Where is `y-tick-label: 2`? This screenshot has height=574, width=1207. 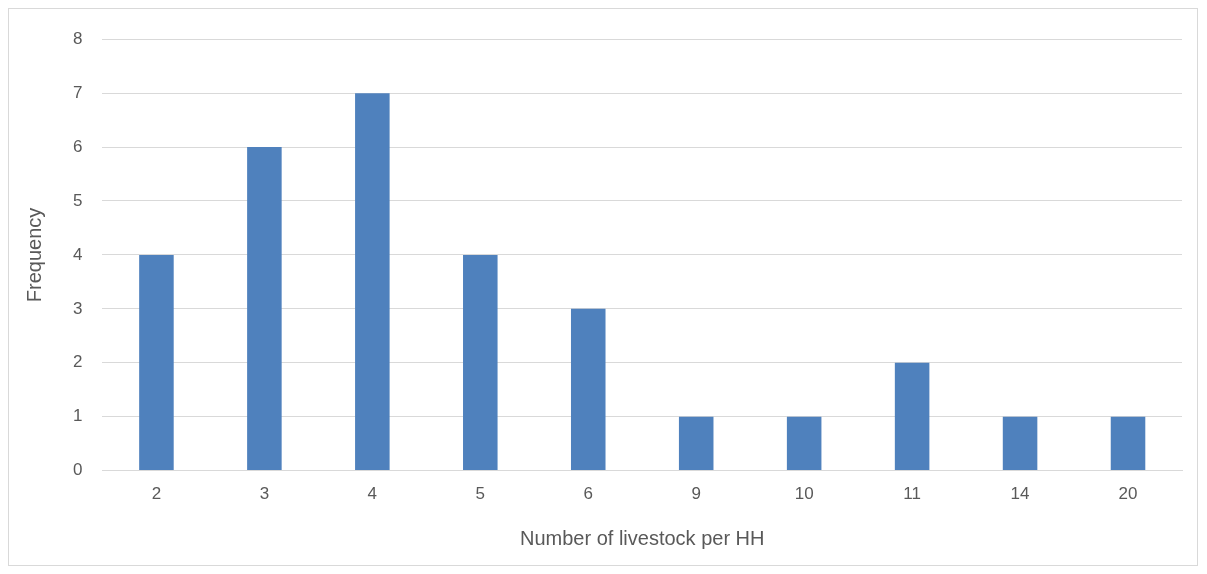 y-tick-label: 2 is located at coordinates (77, 362).